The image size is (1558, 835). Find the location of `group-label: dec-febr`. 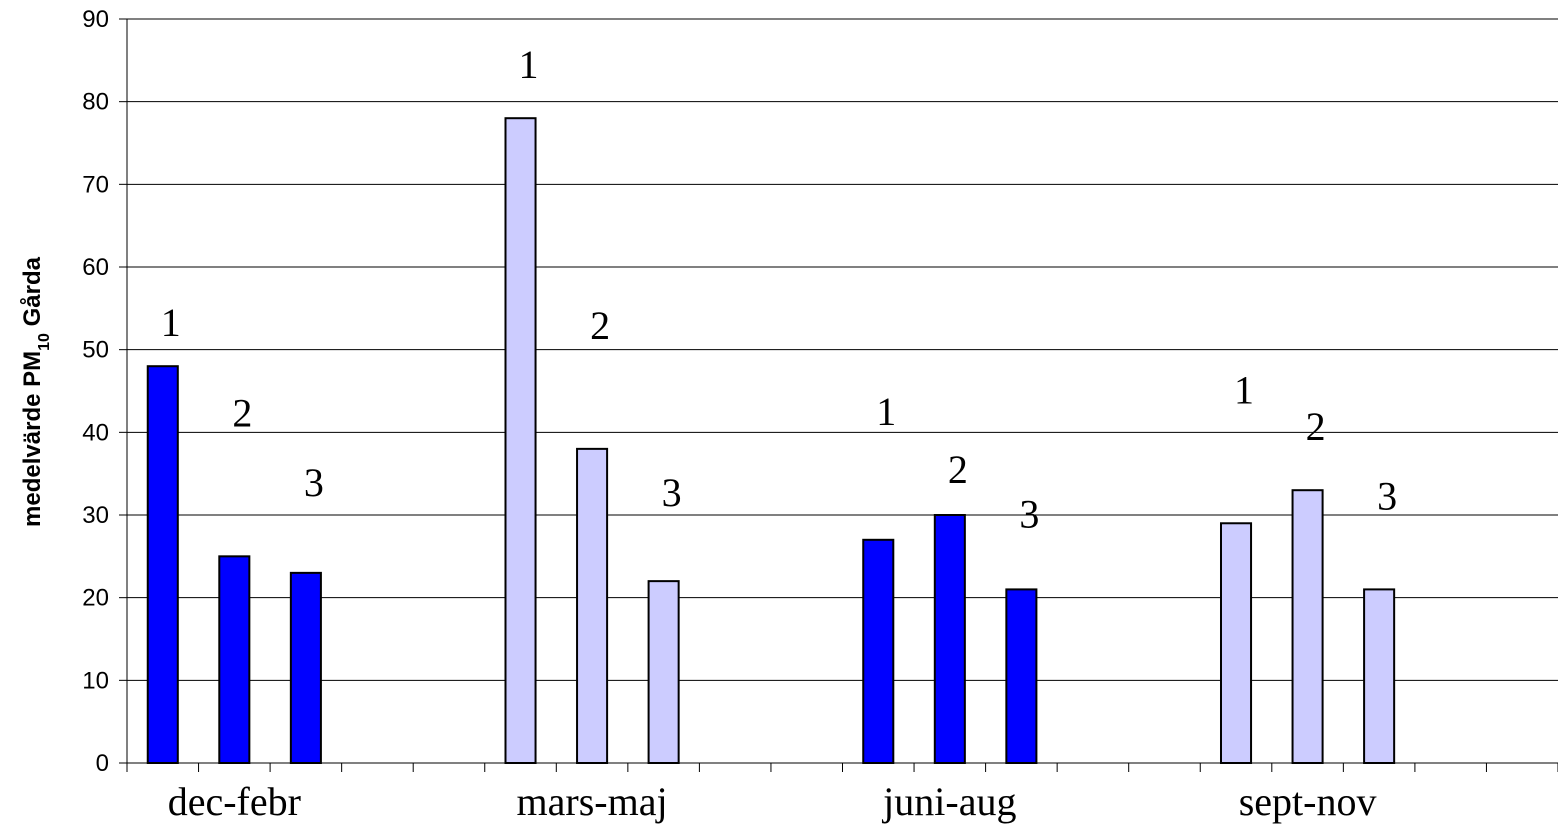

group-label: dec-febr is located at coordinates (234, 801).